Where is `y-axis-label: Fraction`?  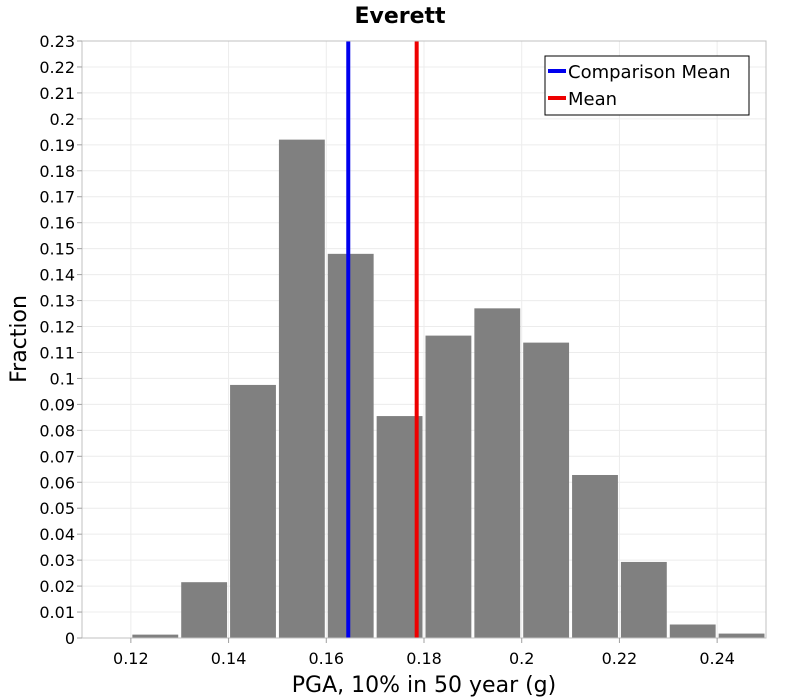 y-axis-label: Fraction is located at coordinates (19, 339).